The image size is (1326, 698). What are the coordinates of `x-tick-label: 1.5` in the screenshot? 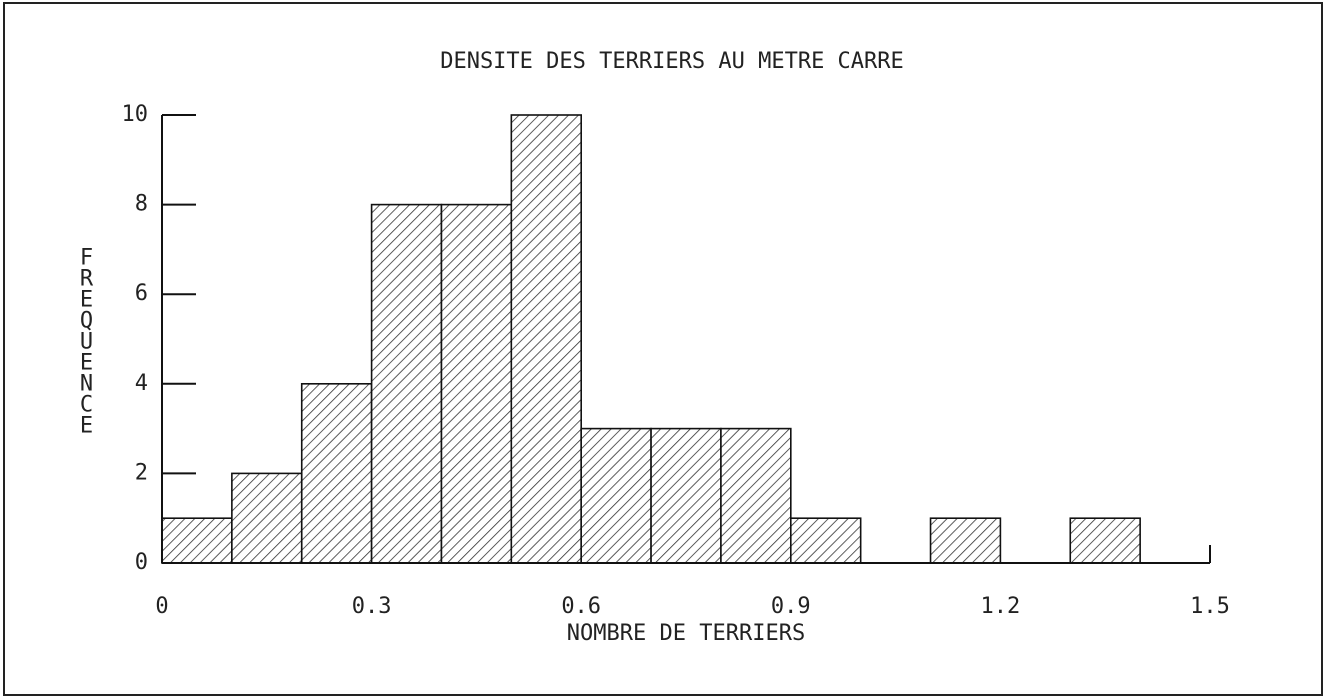 It's located at (1210, 606).